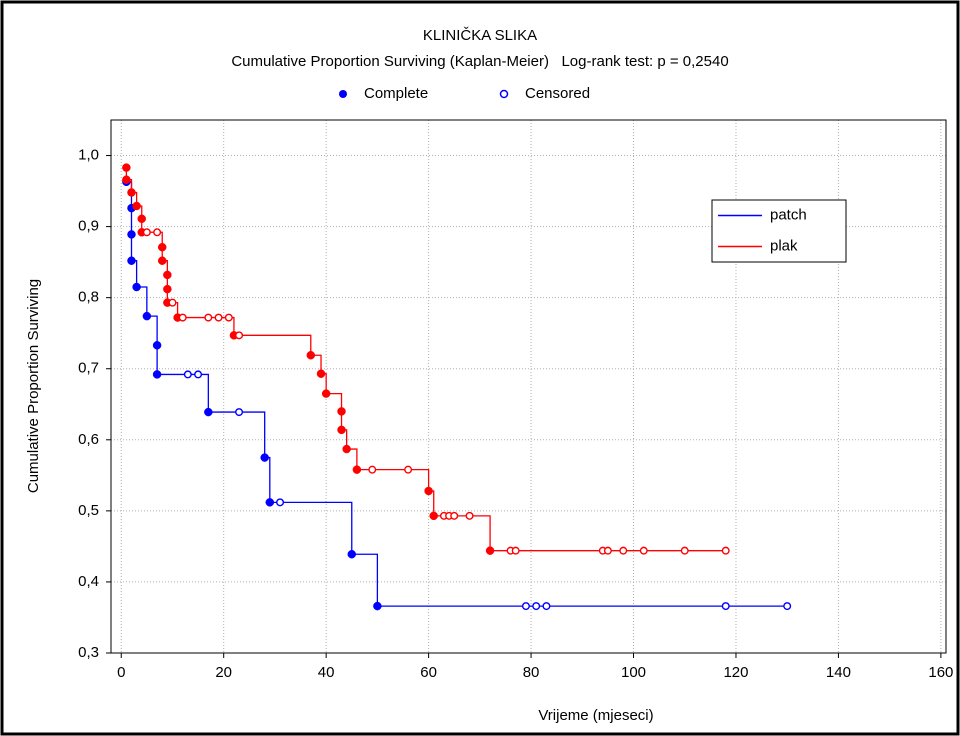 This screenshot has height=736, width=960. What do you see at coordinates (88, 368) in the screenshot?
I see `y-tick-label: 0,7` at bounding box center [88, 368].